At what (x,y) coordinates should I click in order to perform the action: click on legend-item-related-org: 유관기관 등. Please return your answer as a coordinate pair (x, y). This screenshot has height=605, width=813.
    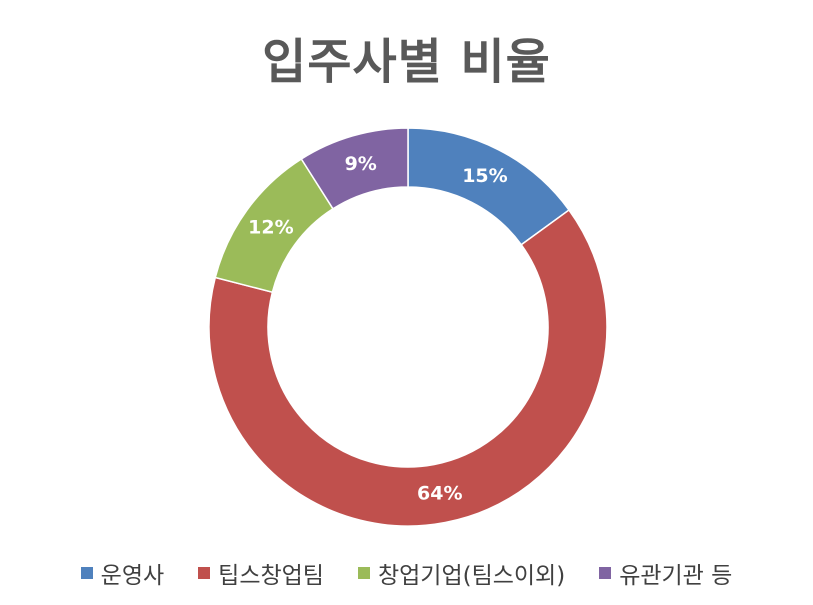
    Looking at the image, I should click on (665, 573).